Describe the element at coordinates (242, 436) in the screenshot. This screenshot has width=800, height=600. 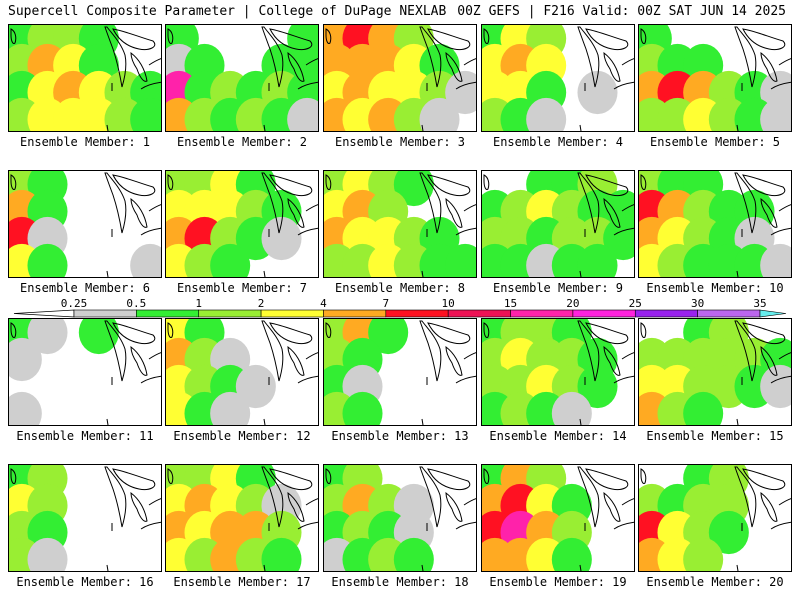
I see `ensemble-member-label: Ensemble Member: 12` at that location.